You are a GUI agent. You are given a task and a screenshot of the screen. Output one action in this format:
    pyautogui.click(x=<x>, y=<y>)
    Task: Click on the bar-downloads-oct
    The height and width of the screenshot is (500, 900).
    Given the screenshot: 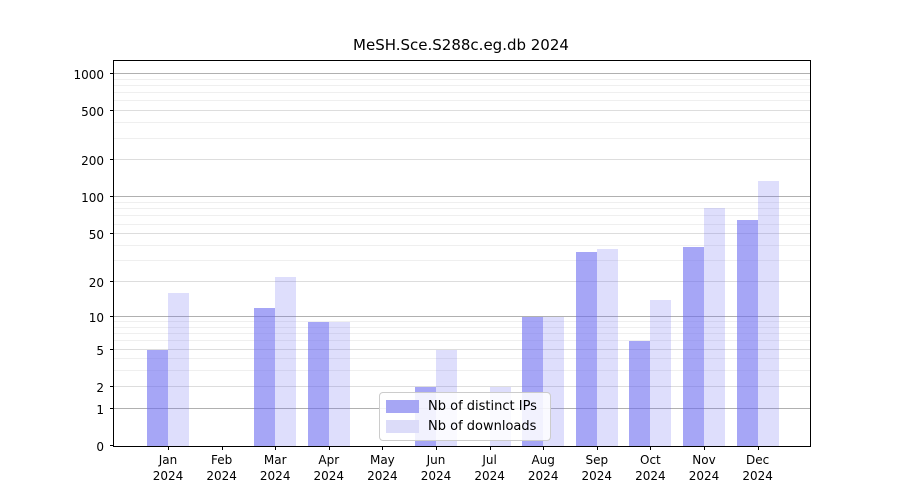 What is the action you would take?
    pyautogui.click(x=661, y=373)
    